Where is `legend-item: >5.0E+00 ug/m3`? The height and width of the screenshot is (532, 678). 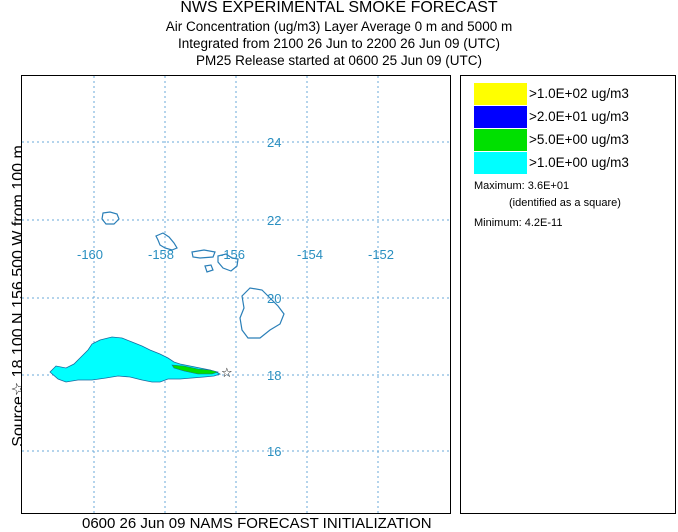 legend-item: >5.0E+00 ug/m3 is located at coordinates (572, 140).